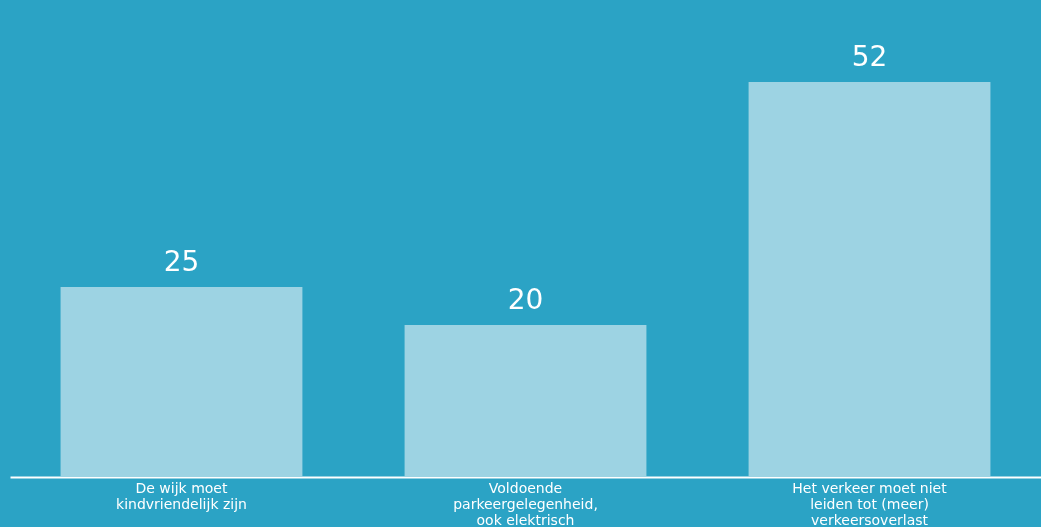  Describe the element at coordinates (869, 56) in the screenshot. I see `data-label: 52` at that location.